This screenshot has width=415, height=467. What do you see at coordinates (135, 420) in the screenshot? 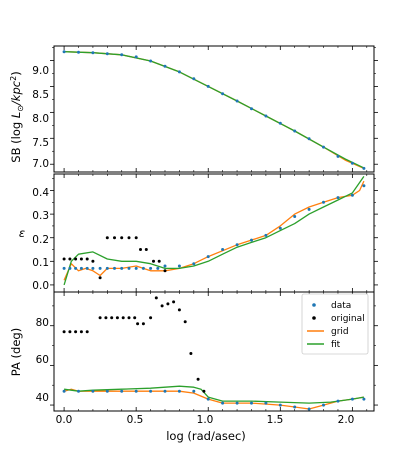
I see `x-tick-label: 0.5` at bounding box center [135, 420].